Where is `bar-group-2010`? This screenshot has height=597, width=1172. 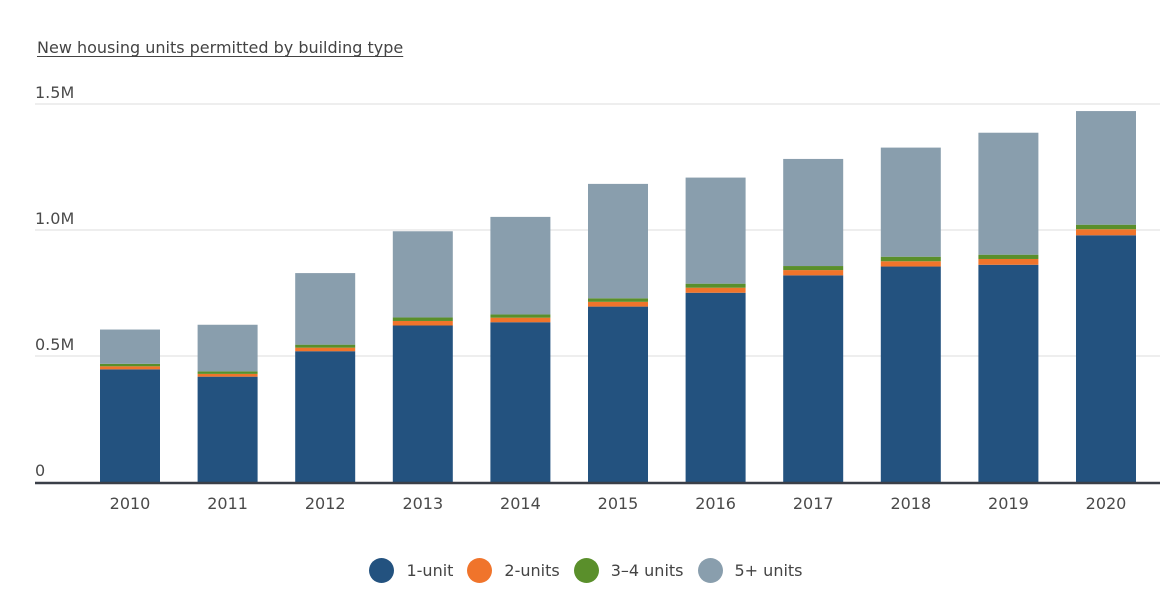 bar-group-2010 is located at coordinates (130, 405).